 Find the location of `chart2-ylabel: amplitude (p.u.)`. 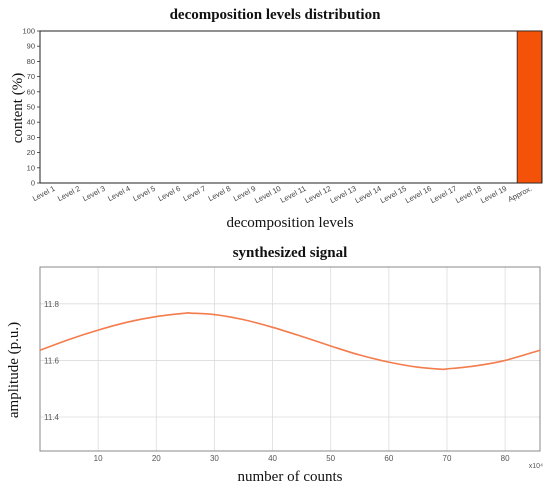

chart2-ylabel: amplitude (p.u.) is located at coordinates (14, 370).